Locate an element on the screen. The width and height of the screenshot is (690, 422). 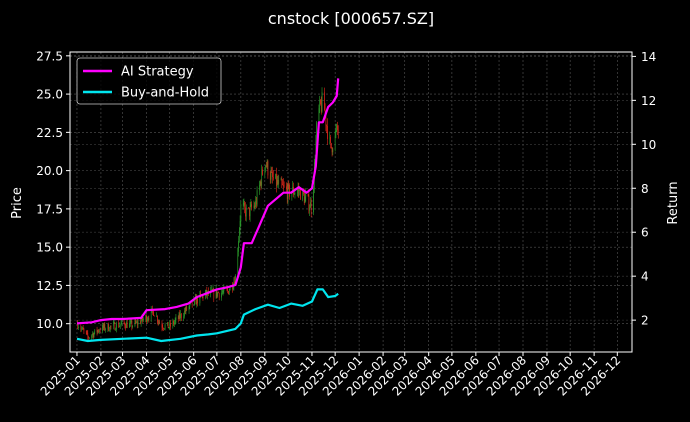
buy-and-hold-line is located at coordinates (207, 315).